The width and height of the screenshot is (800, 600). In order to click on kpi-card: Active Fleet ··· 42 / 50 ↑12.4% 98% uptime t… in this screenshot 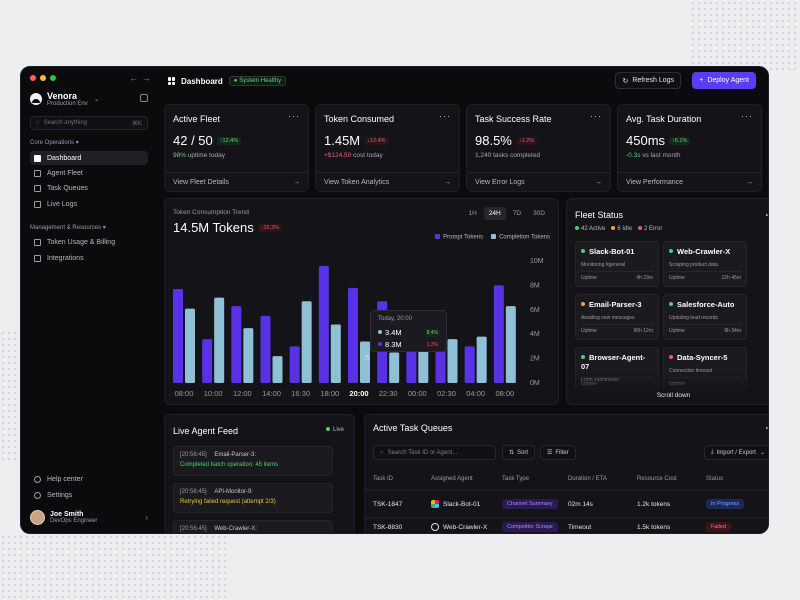, I will do `click(236, 148)`.